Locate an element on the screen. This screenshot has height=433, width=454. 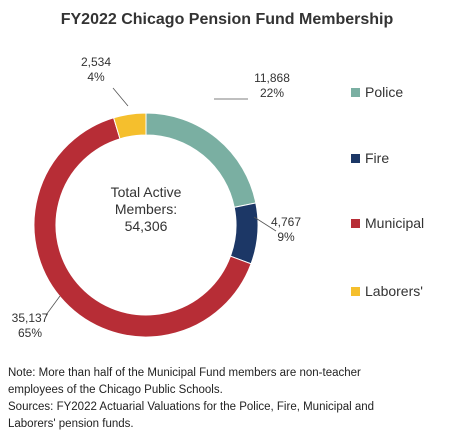
legend-label: Police is located at coordinates (384, 92).